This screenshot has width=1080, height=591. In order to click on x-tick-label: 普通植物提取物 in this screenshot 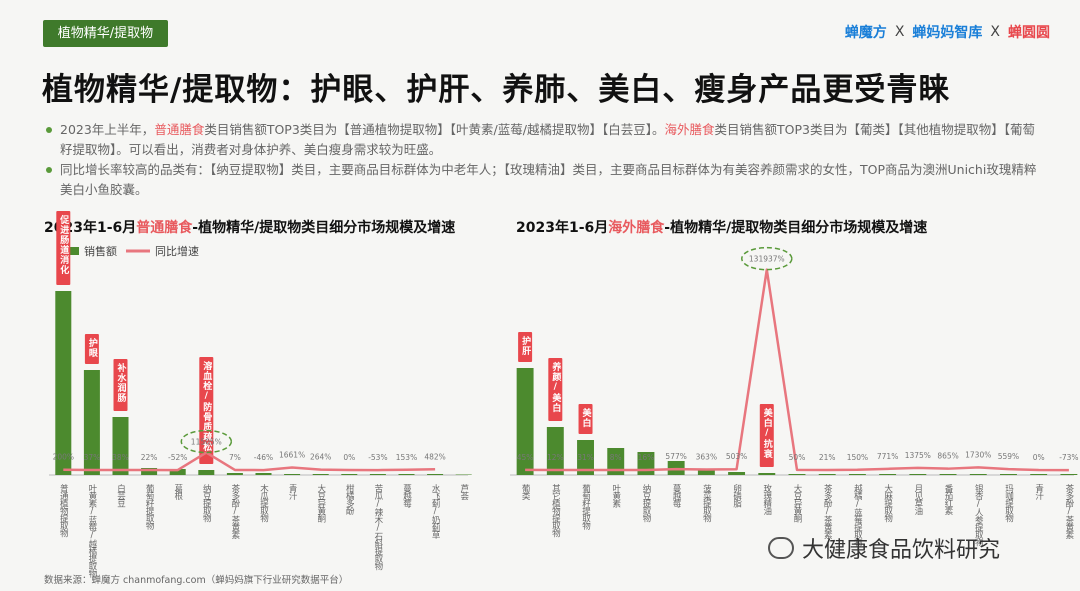, I will do `click(63, 510)`.